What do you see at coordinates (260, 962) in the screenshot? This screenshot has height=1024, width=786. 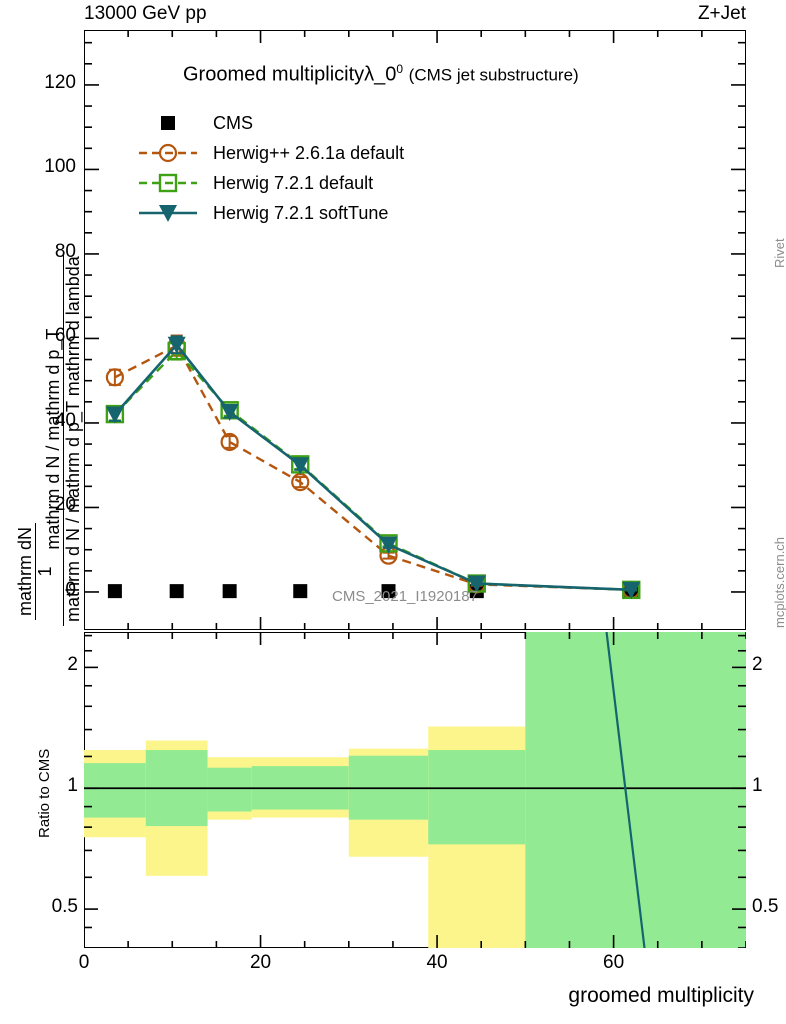 I see `x-tick-label: 20` at bounding box center [260, 962].